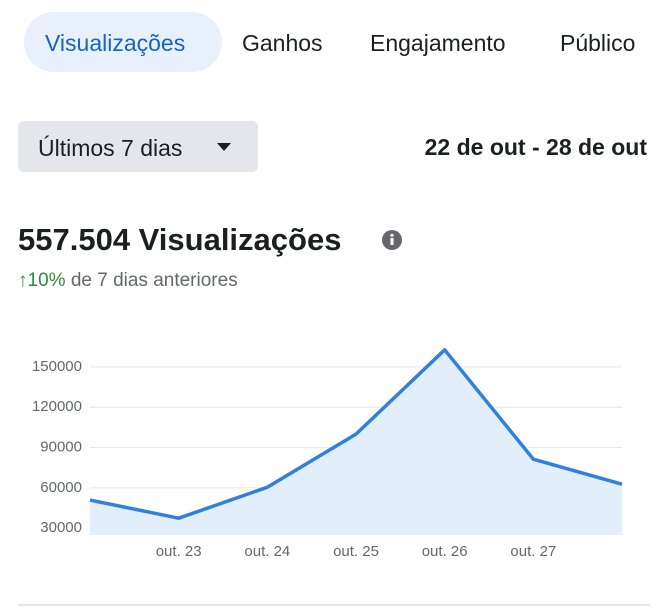  Describe the element at coordinates (179, 551) in the screenshot. I see `x-tick-label: out. 23` at that location.